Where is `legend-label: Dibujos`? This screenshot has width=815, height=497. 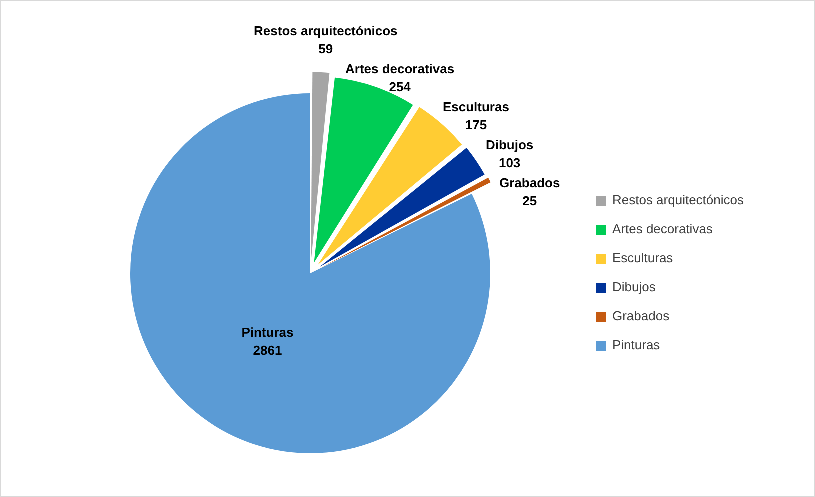 legend-label: Dibujos is located at coordinates (634, 287).